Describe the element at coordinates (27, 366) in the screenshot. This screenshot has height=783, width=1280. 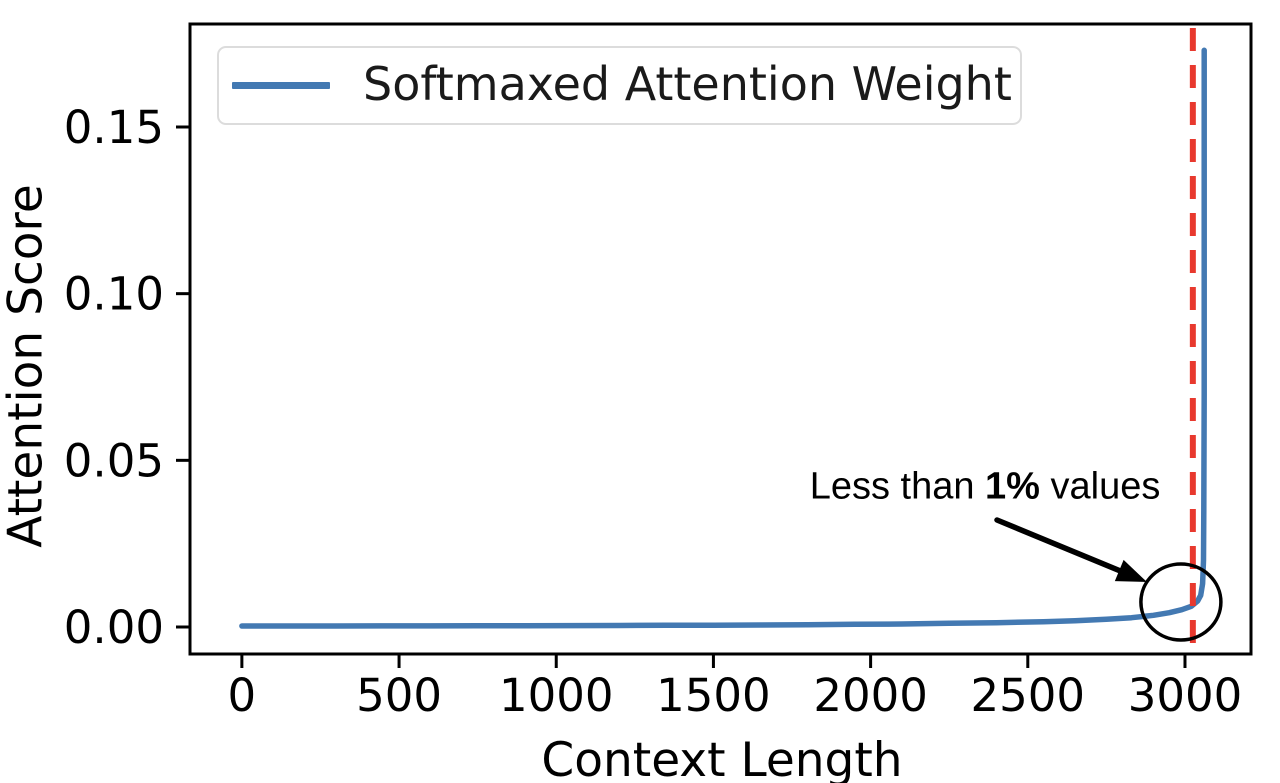
I see `y-axis-label: Attention Score` at that location.